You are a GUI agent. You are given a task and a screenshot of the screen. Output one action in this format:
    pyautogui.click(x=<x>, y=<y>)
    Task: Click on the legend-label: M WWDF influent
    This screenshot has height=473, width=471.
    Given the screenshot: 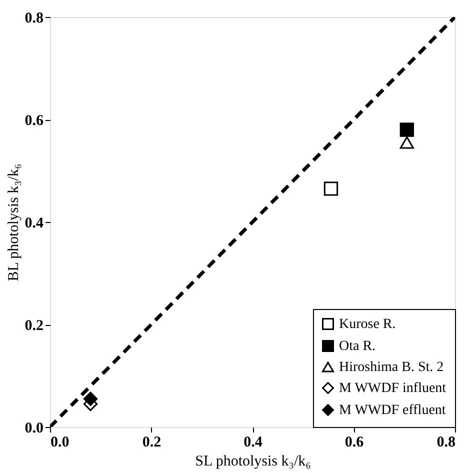 What is the action you would take?
    pyautogui.click(x=392, y=388)
    